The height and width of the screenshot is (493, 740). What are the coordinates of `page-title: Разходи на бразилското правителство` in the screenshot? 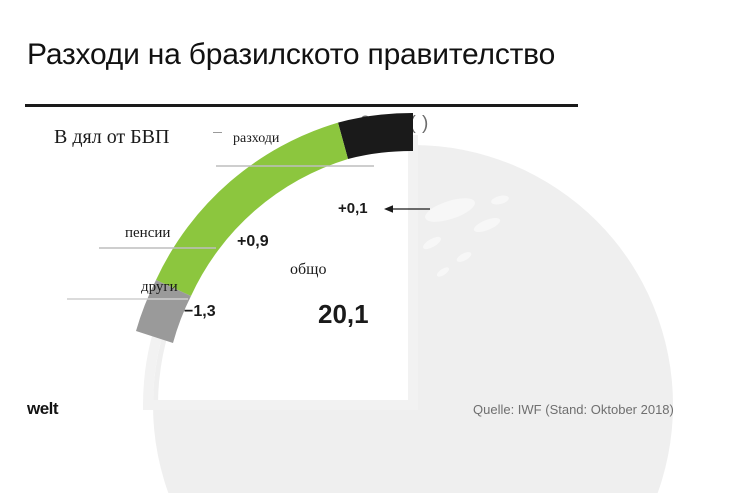 It's located at (291, 54).